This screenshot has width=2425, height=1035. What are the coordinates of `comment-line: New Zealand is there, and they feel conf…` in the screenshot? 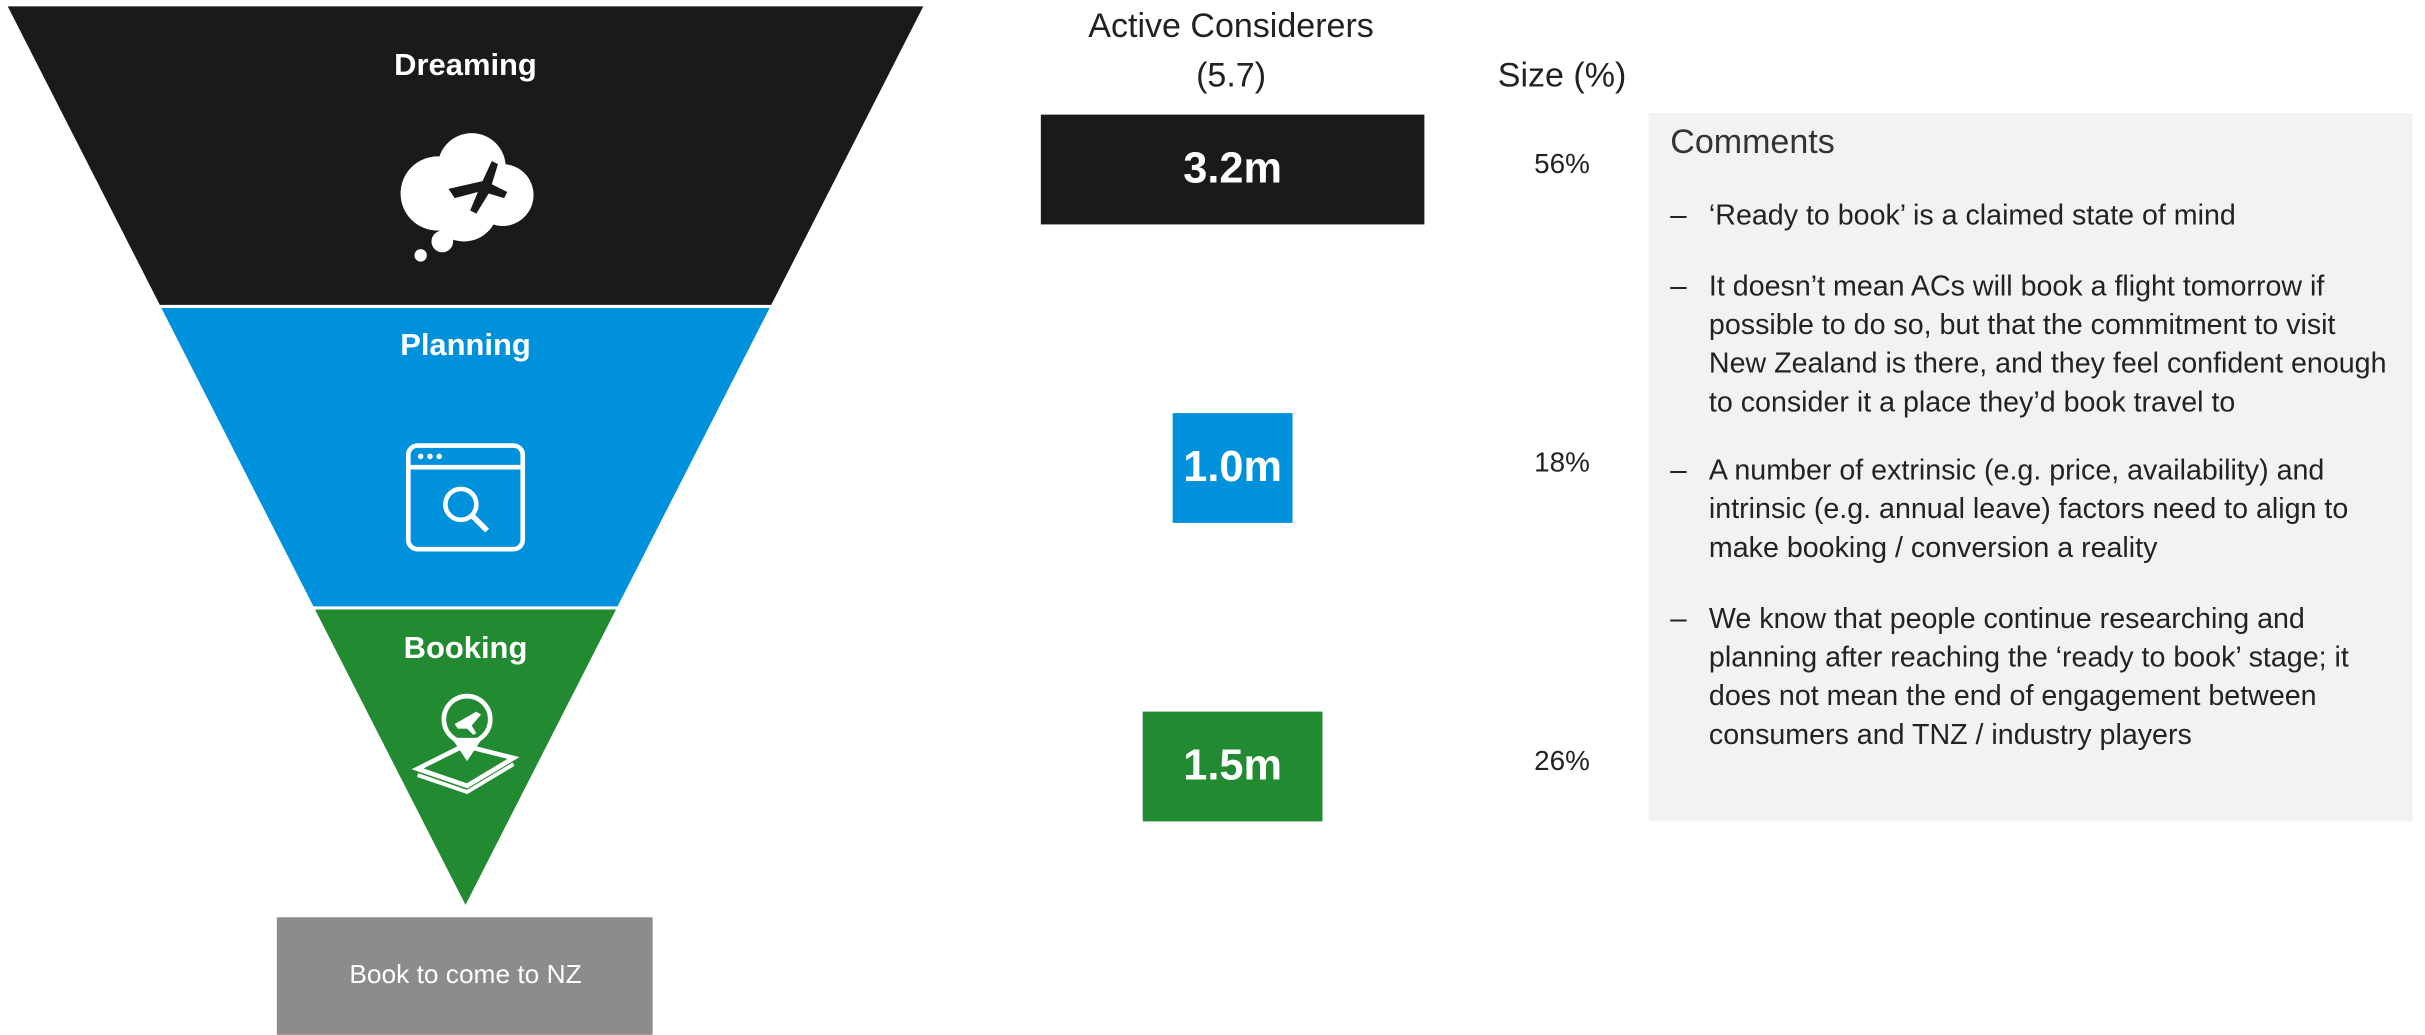 It's located at (2048, 364).